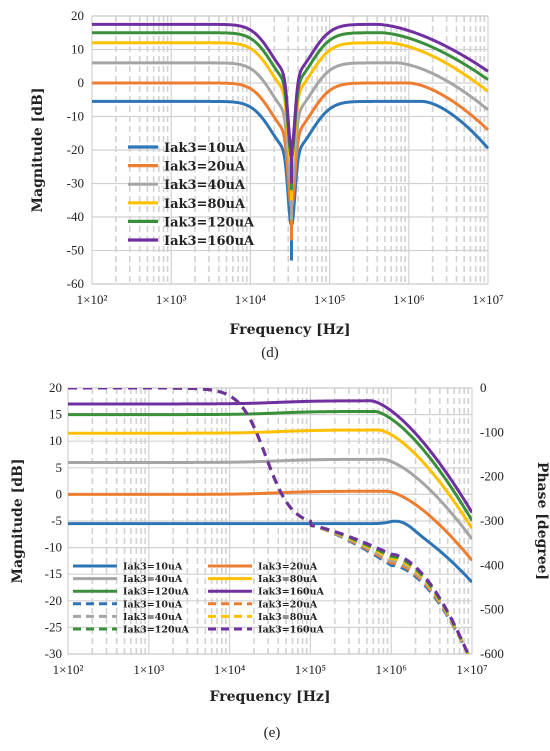 This screenshot has width=550, height=751. Describe the element at coordinates (492, 609) in the screenshot. I see `y2-tick-label: -500` at that location.